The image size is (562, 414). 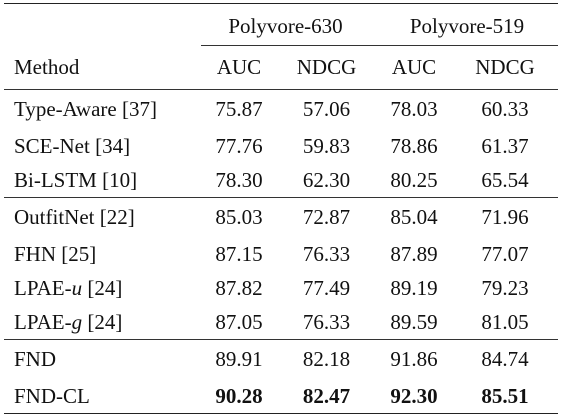 I want to click on auc-519-cell: 89.59, so click(x=414, y=321).